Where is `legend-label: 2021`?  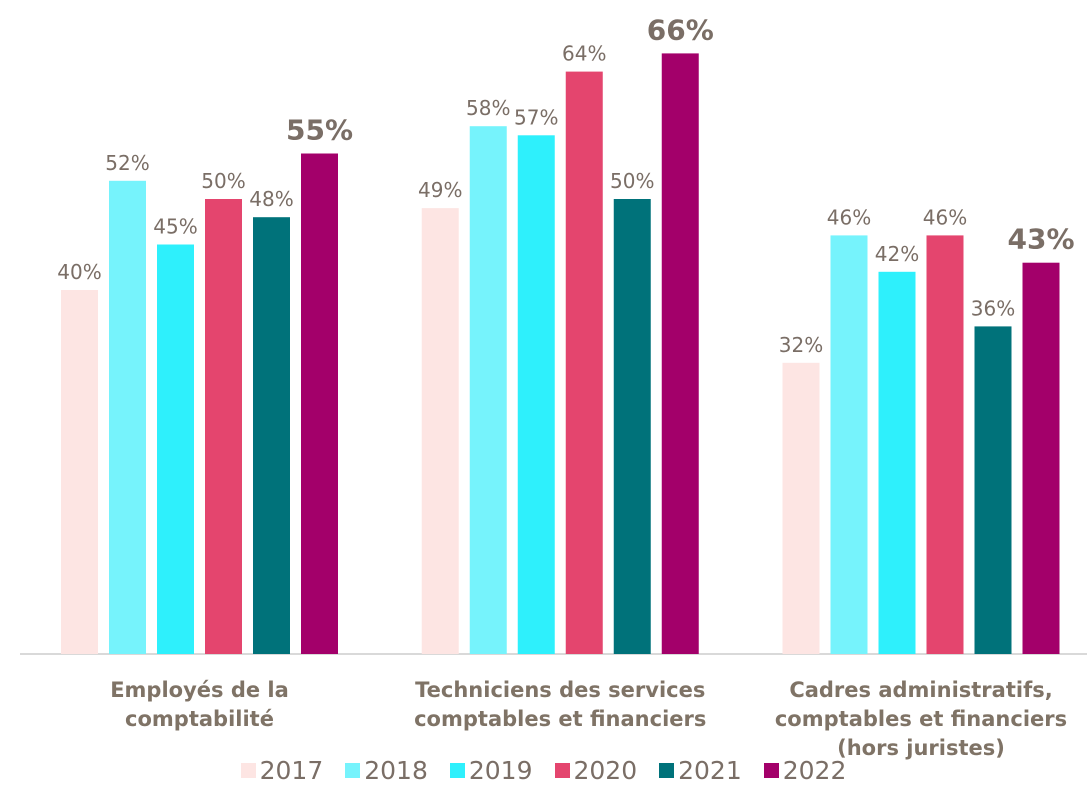 legend-label: 2021 is located at coordinates (710, 770).